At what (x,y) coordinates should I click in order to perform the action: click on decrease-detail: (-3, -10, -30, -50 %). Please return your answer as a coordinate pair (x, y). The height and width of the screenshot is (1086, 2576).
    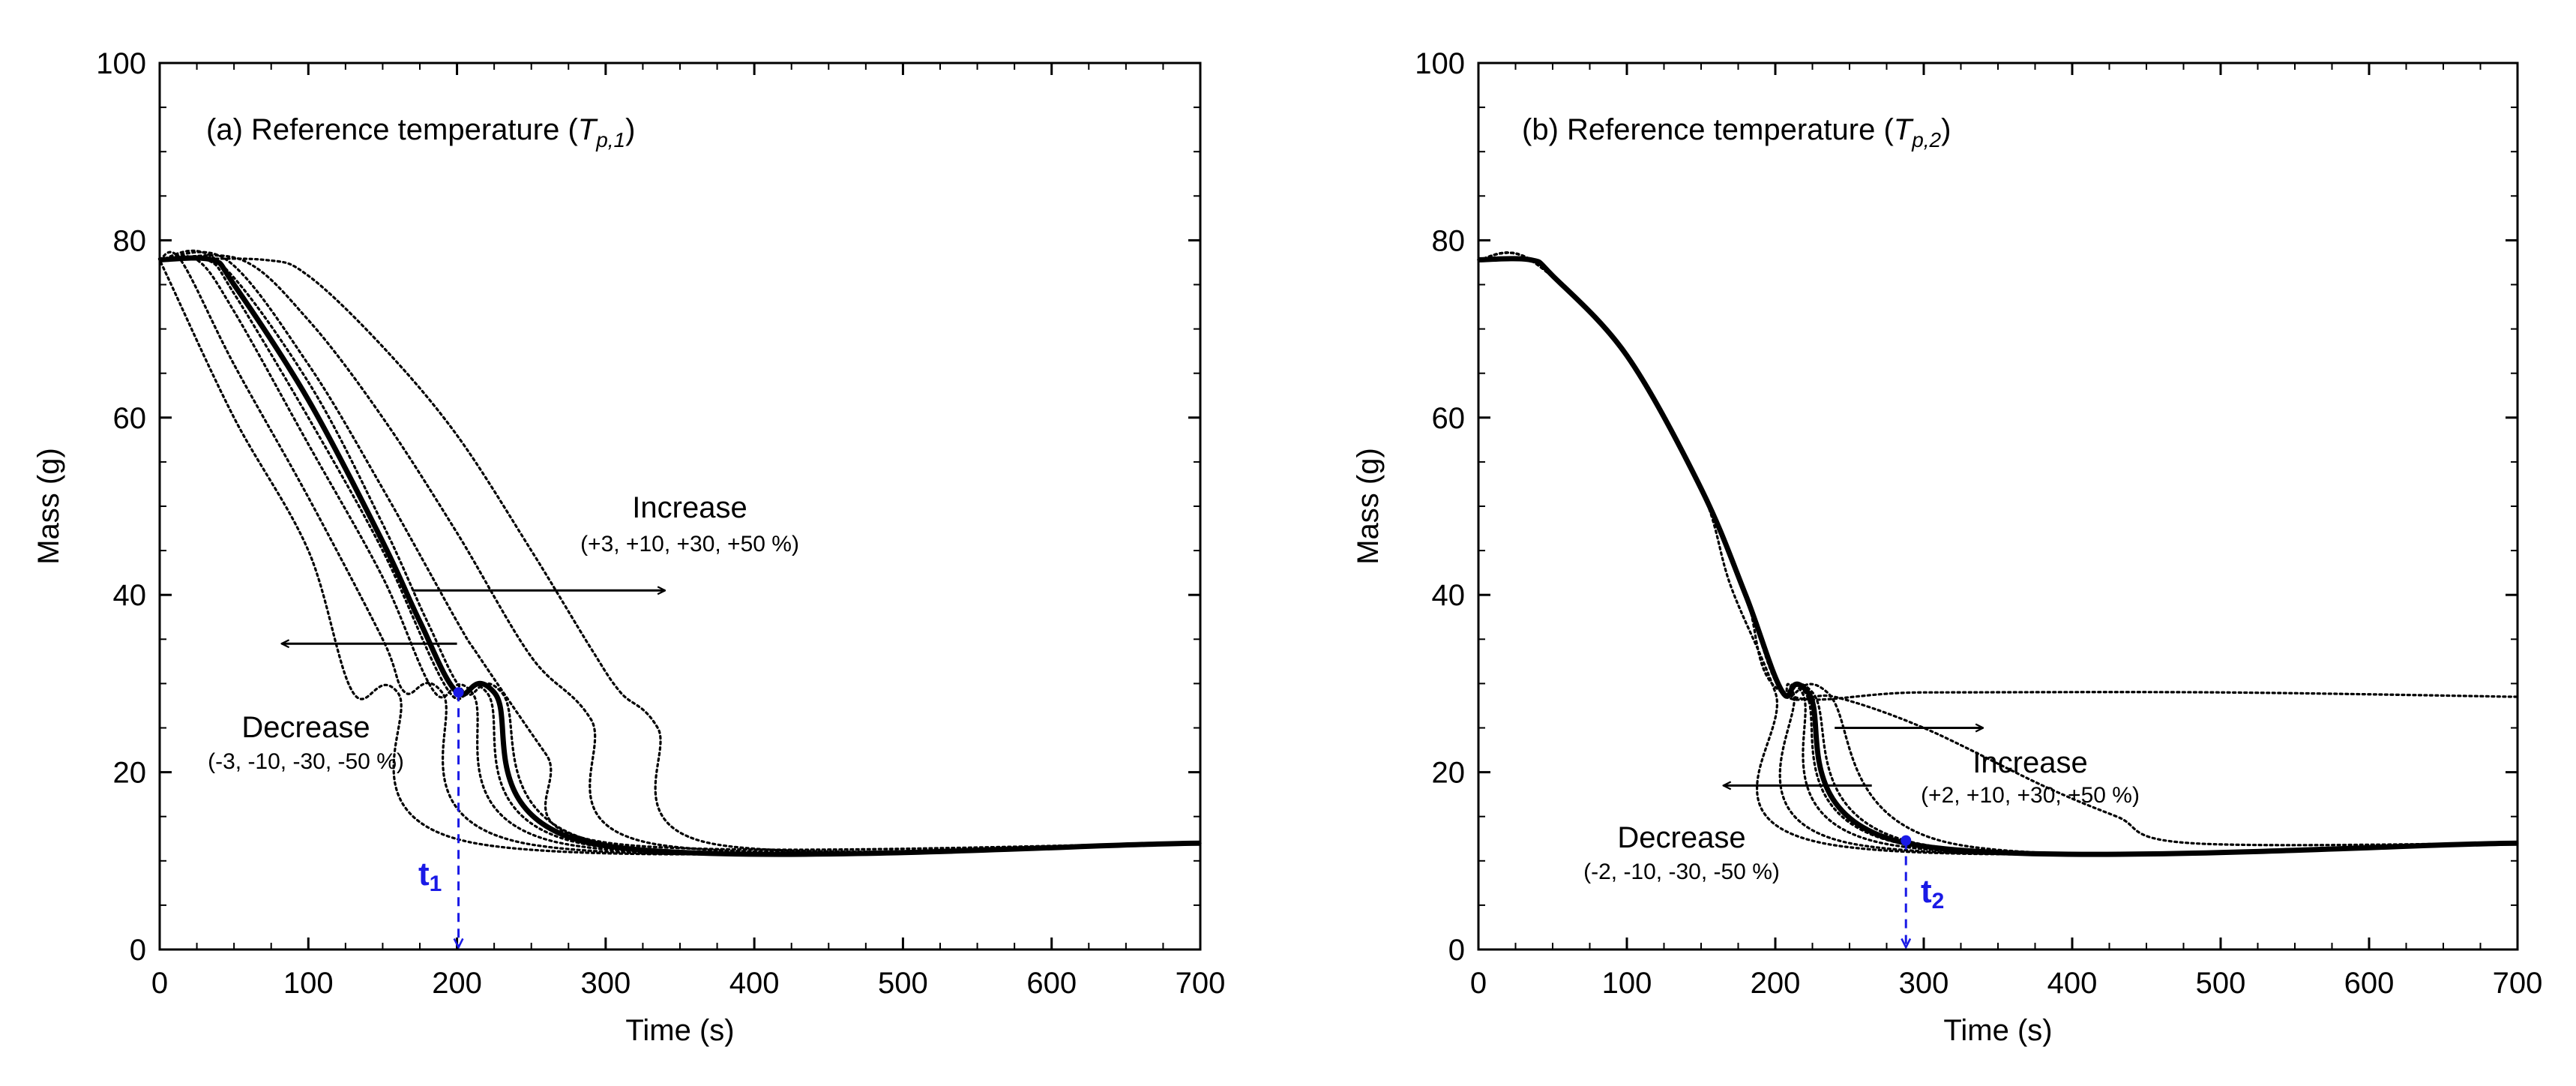
    Looking at the image, I should click on (306, 761).